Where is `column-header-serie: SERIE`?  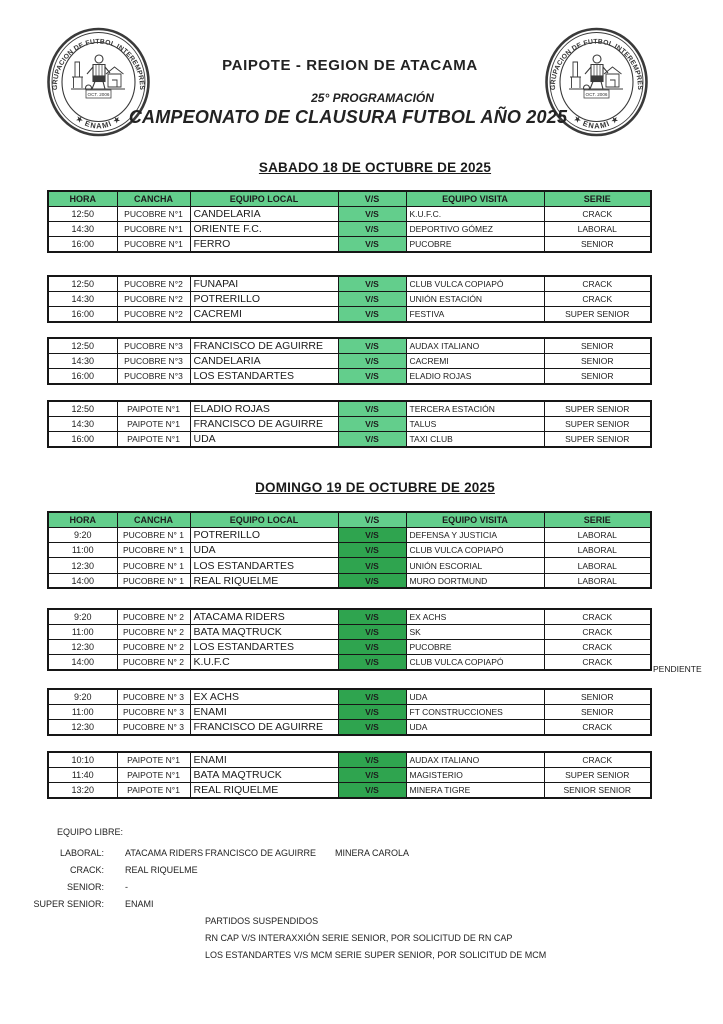 column-header-serie: SERIE is located at coordinates (597, 519).